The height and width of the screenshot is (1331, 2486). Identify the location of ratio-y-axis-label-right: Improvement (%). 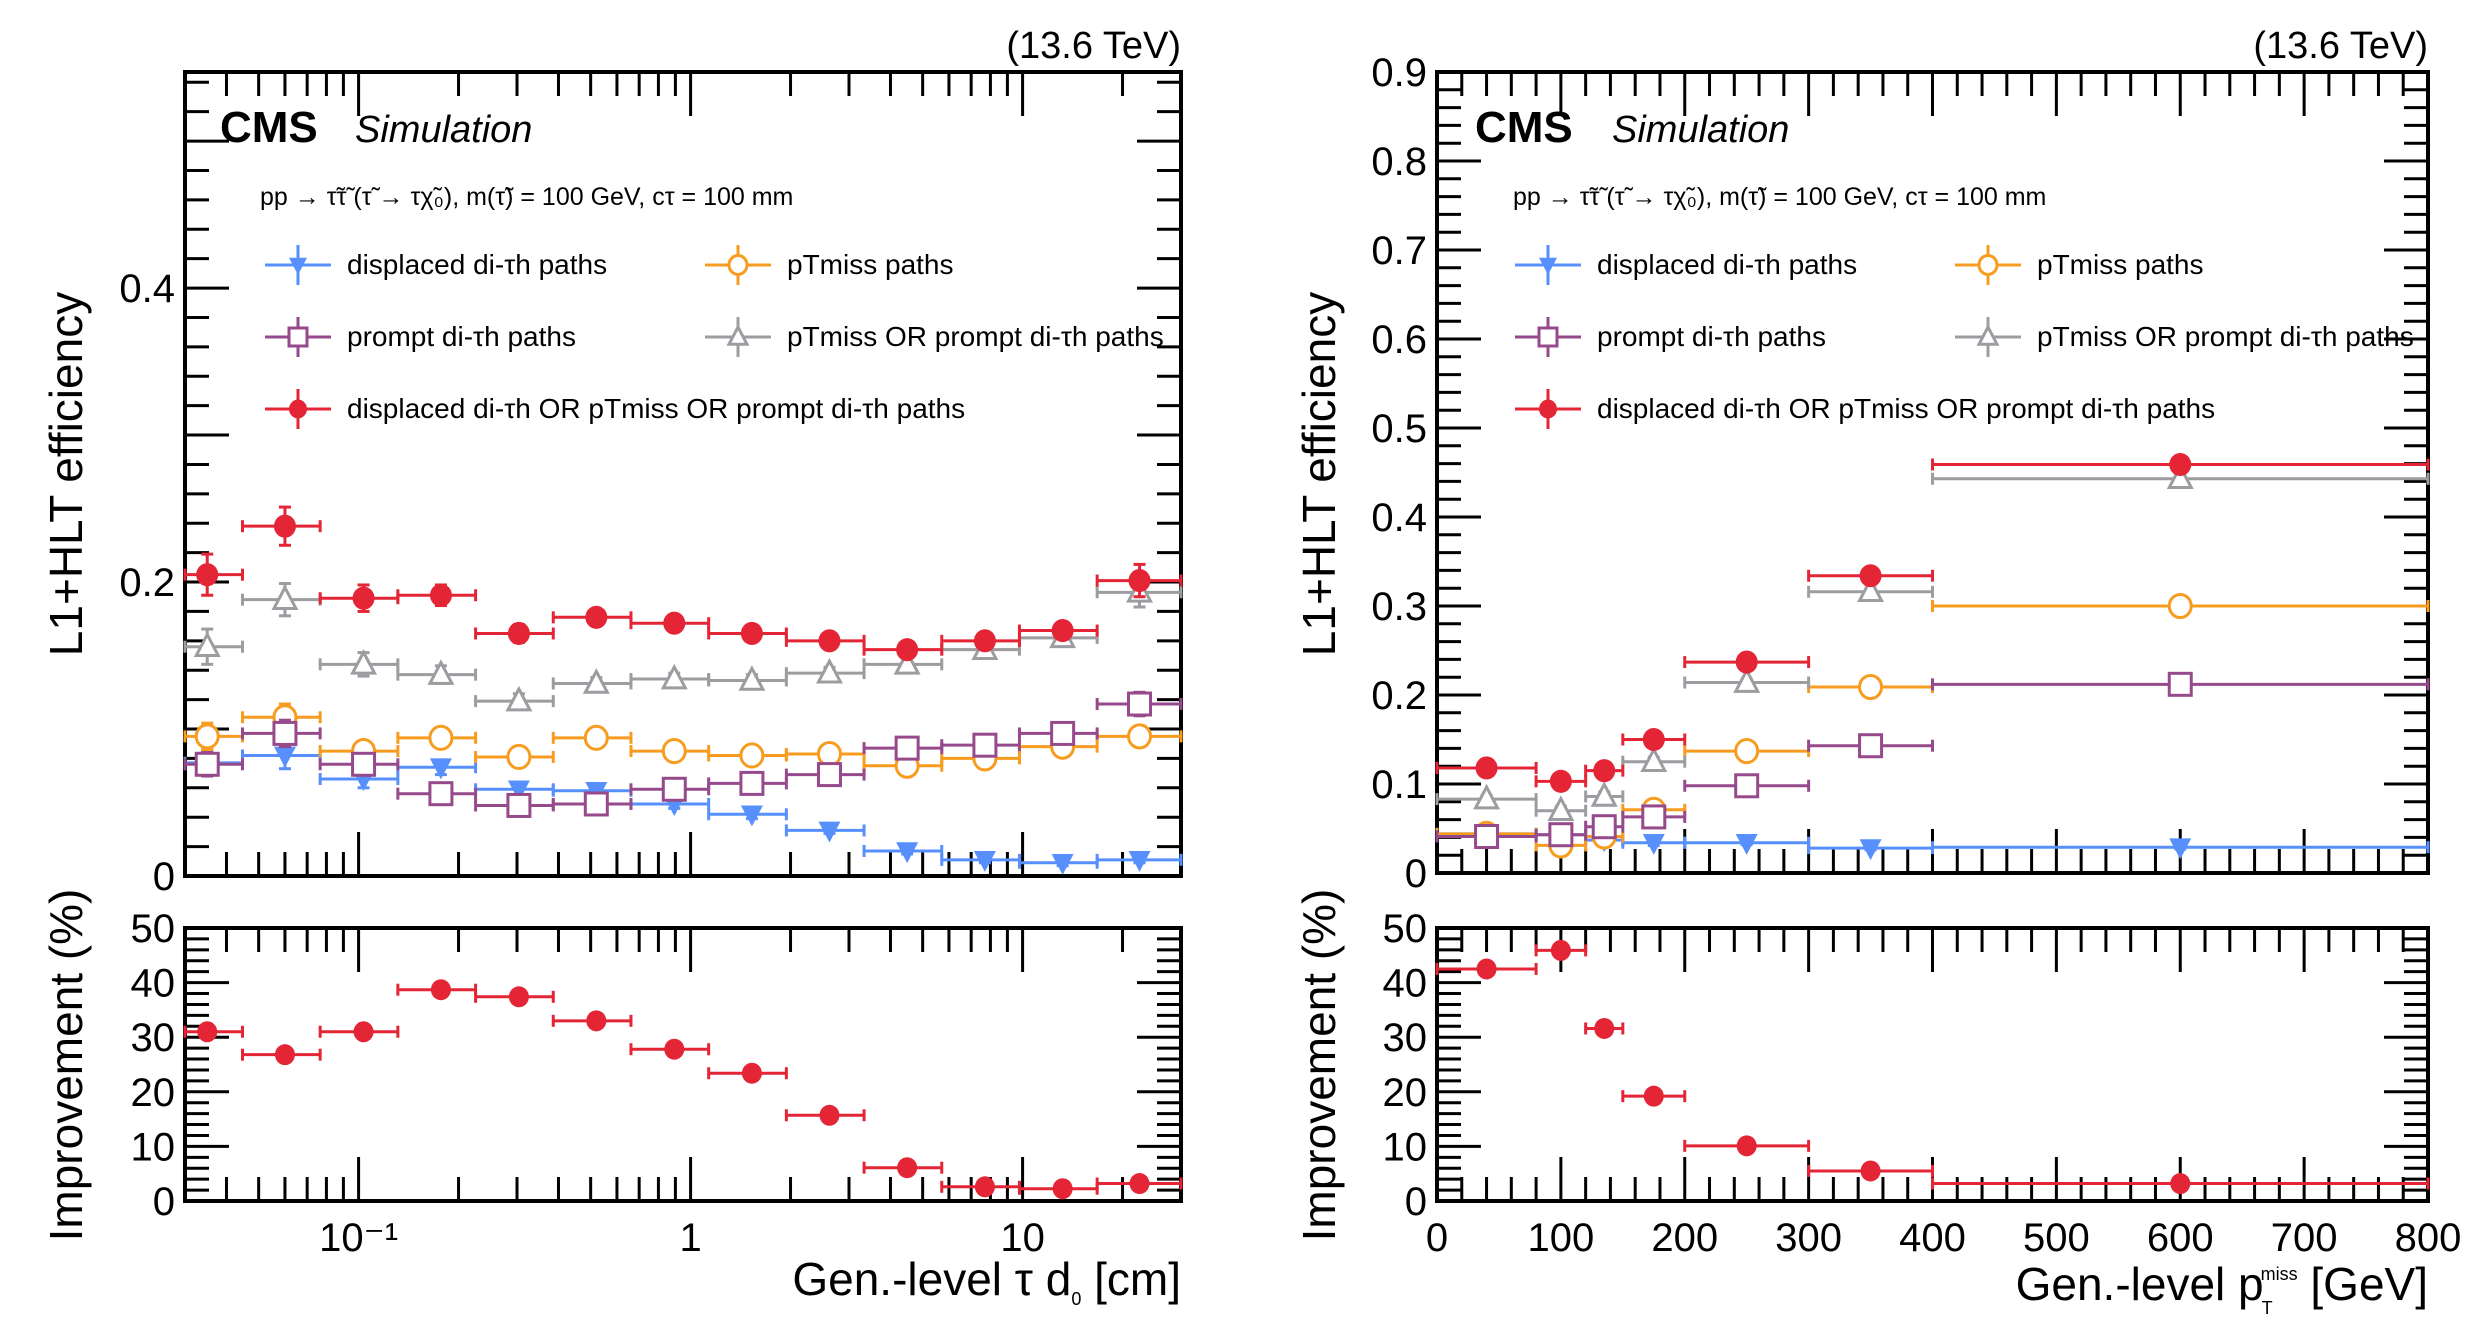
(1319, 1065).